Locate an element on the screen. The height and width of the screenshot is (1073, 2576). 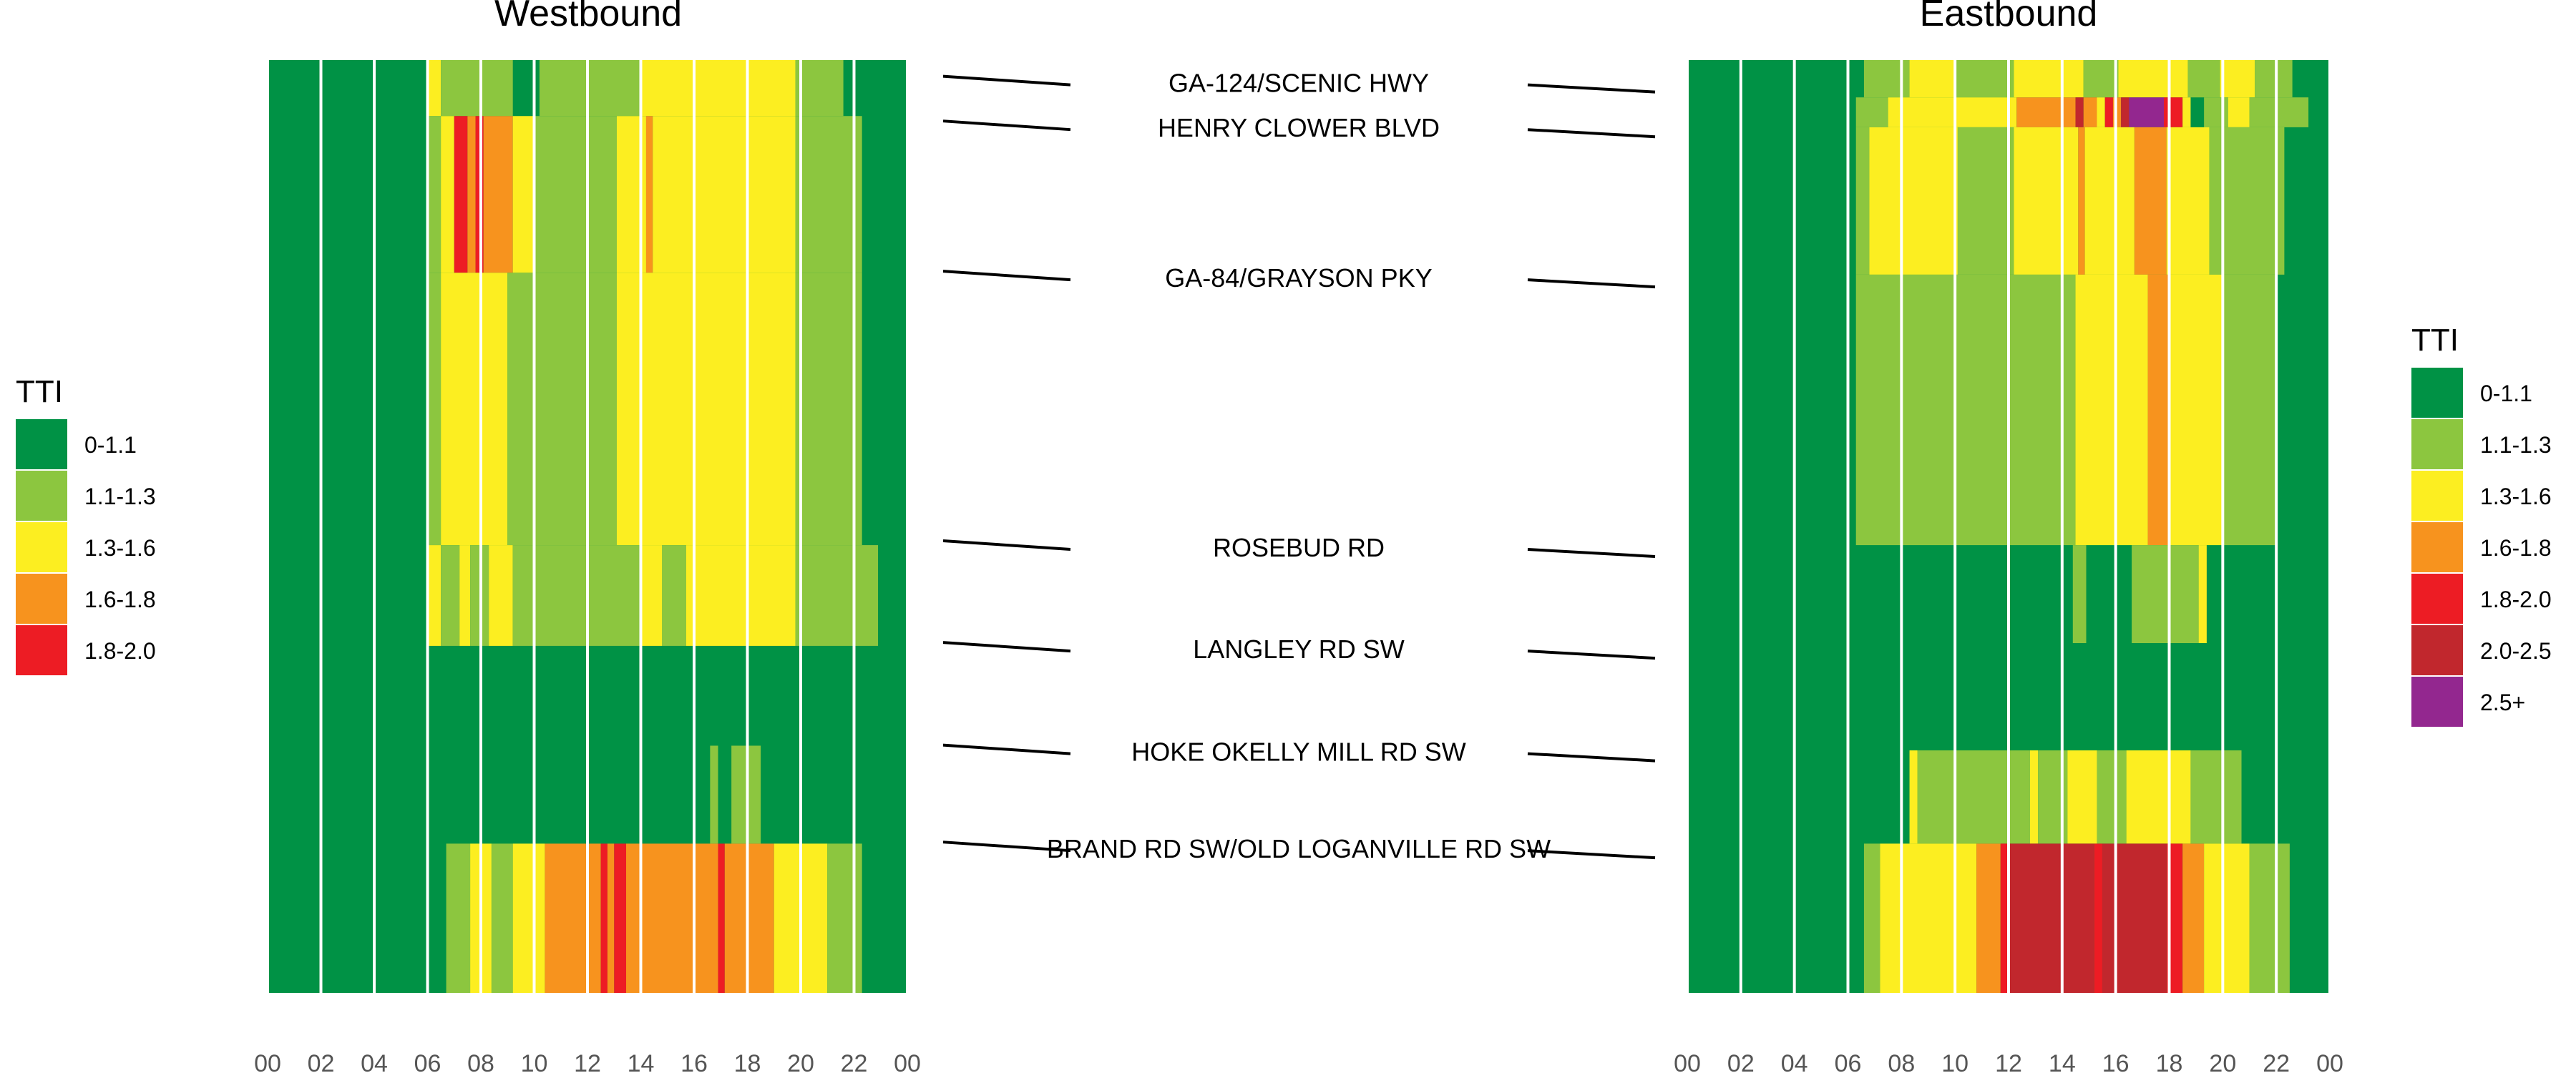
eastbound-x-tick-label: 22 is located at coordinates (2276, 1061).